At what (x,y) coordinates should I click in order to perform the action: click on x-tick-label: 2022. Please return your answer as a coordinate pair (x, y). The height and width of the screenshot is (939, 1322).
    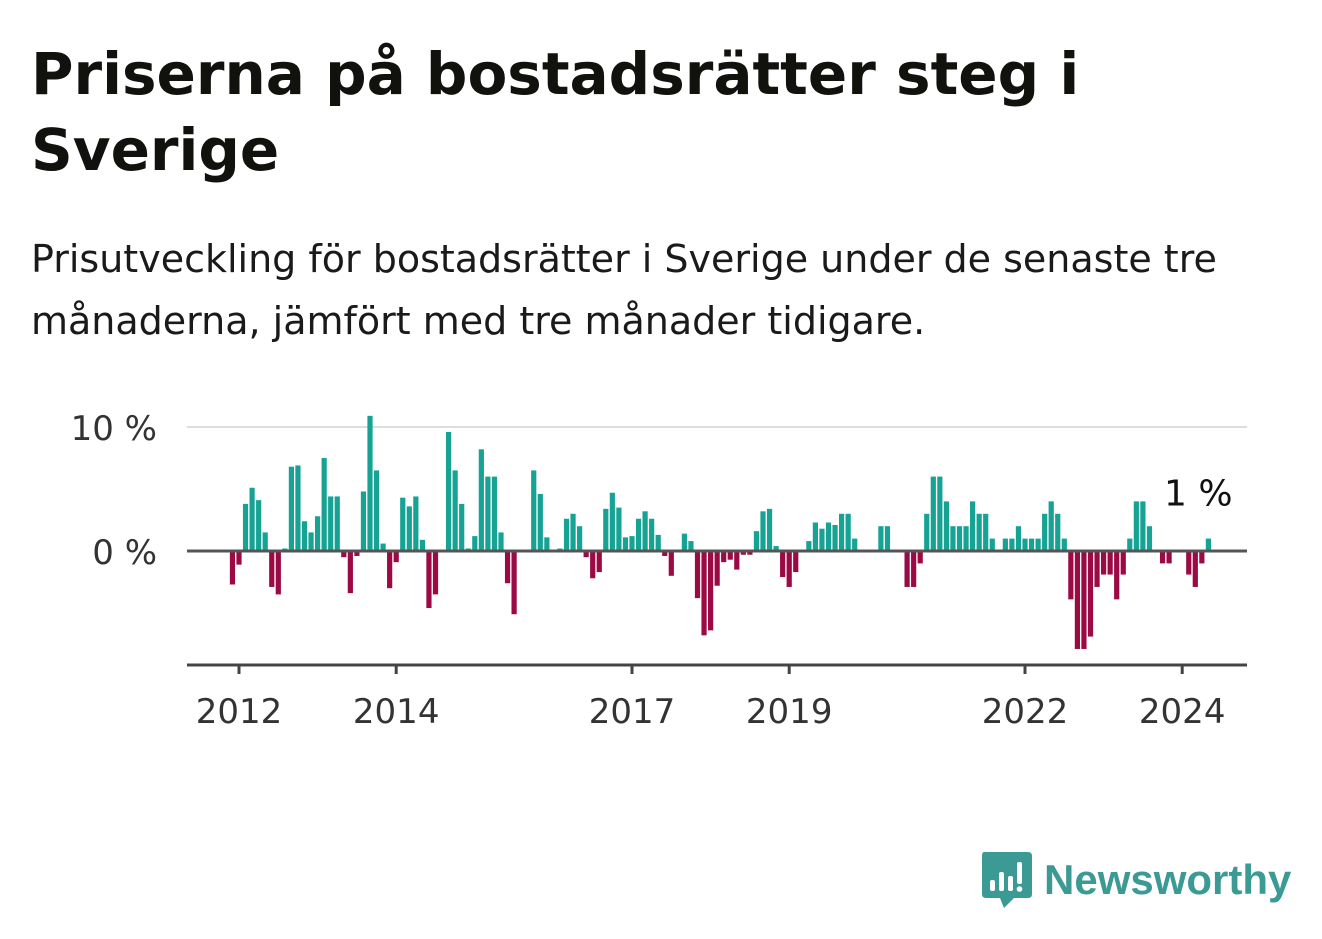
    Looking at the image, I should click on (1025, 712).